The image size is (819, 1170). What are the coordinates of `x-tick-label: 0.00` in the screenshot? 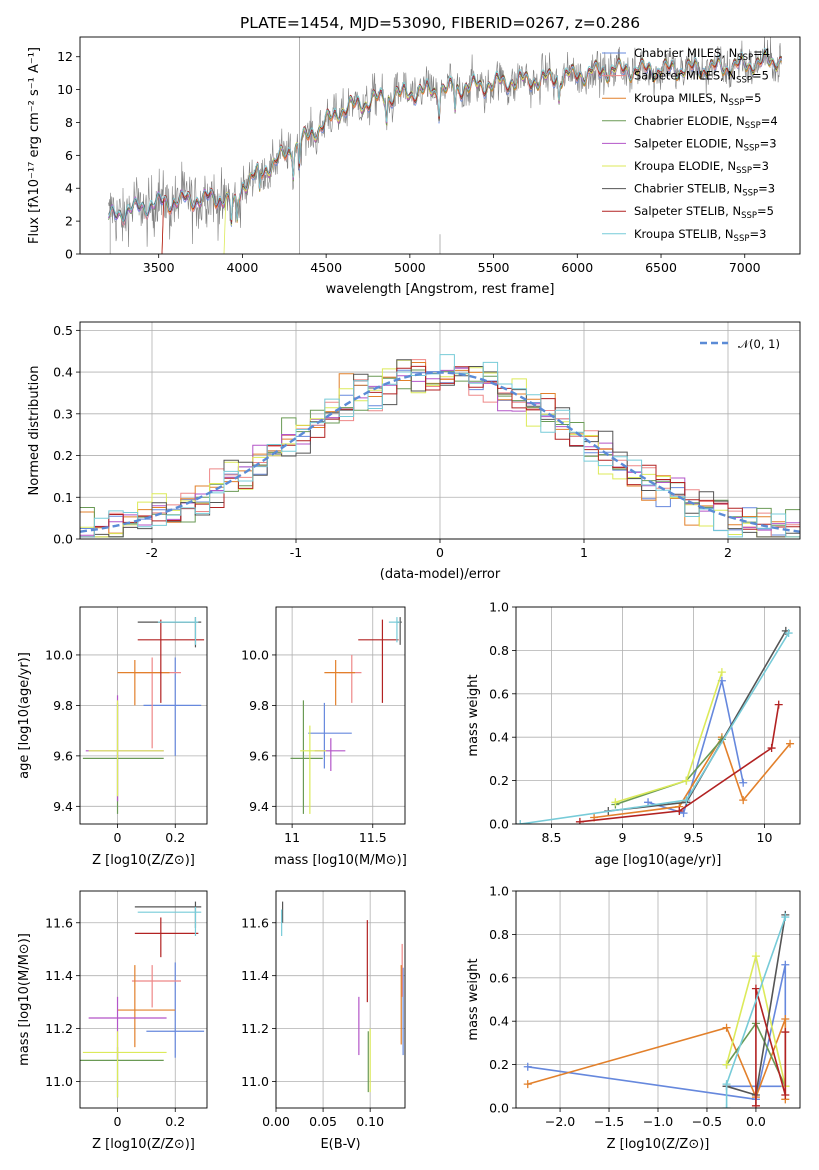 It's located at (276, 1121).